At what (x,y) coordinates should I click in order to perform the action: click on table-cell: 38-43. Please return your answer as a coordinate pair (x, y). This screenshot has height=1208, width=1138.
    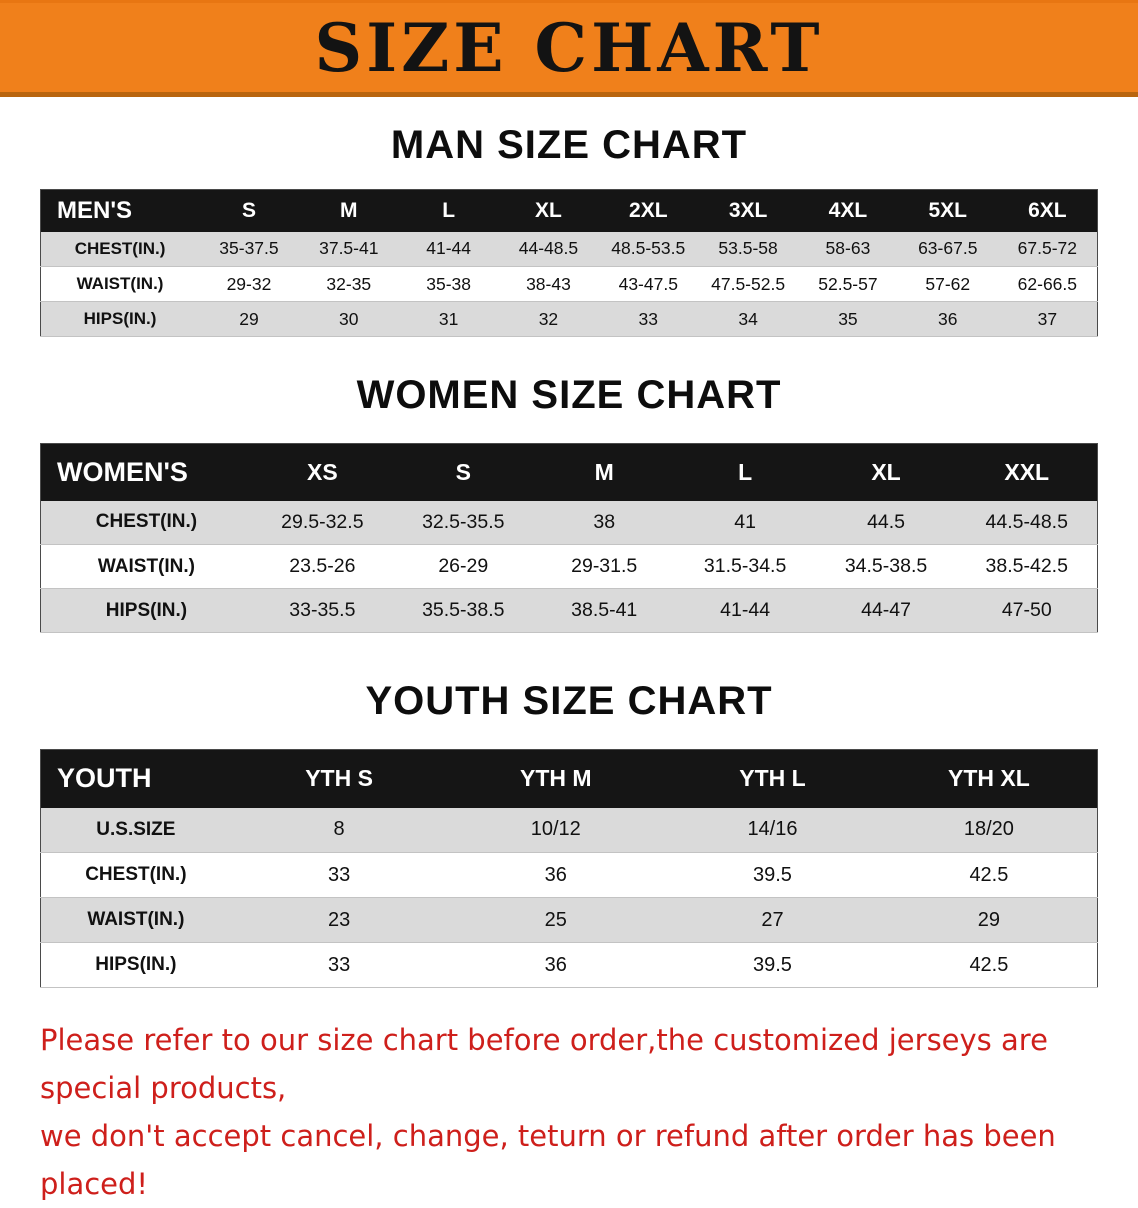
    Looking at the image, I should click on (548, 283).